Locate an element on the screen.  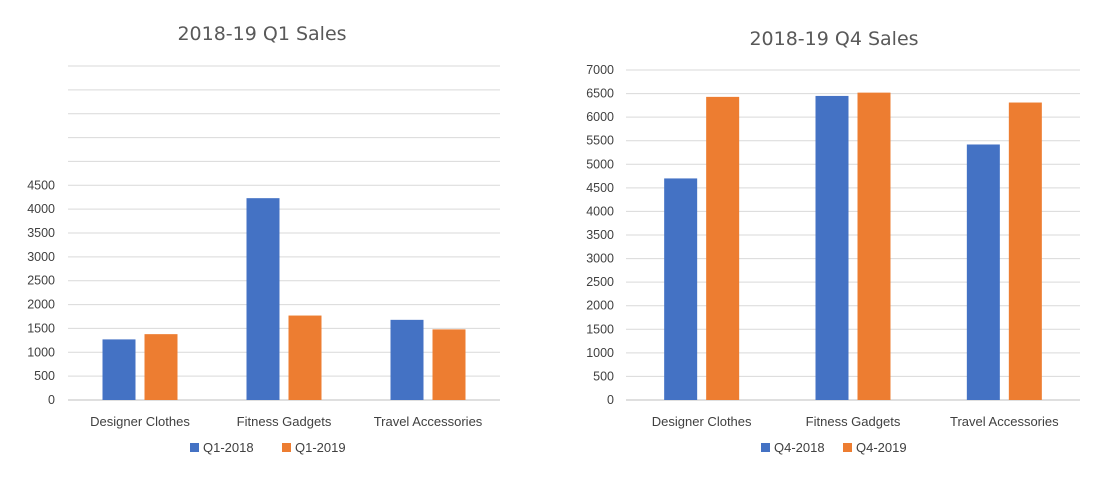
legend-label: Q4-2018 is located at coordinates (799, 447).